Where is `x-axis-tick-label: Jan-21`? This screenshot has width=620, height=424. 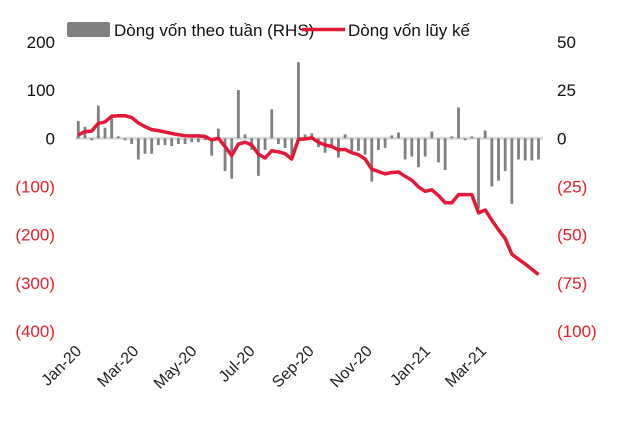
x-axis-tick-label: Jan-21 is located at coordinates (410, 366).